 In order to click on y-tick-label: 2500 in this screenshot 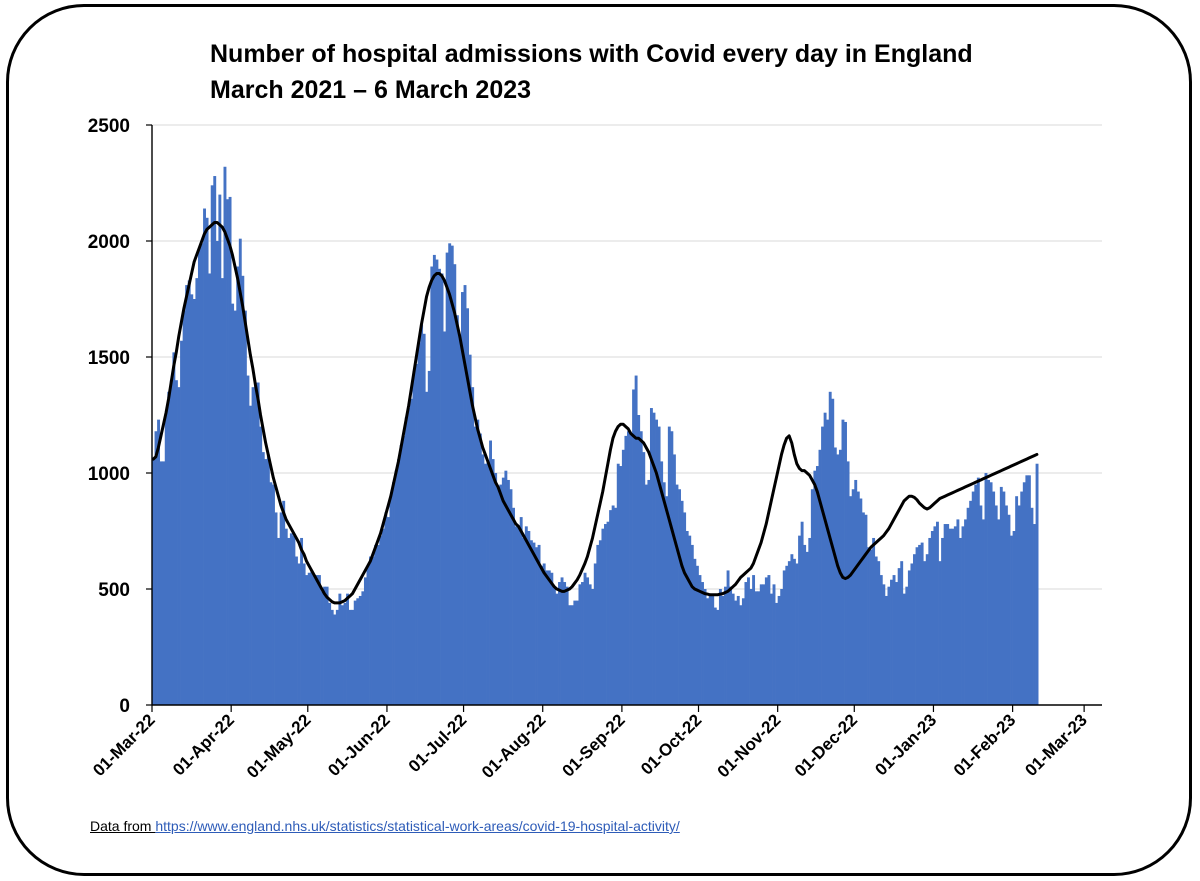, I will do `click(109, 126)`.